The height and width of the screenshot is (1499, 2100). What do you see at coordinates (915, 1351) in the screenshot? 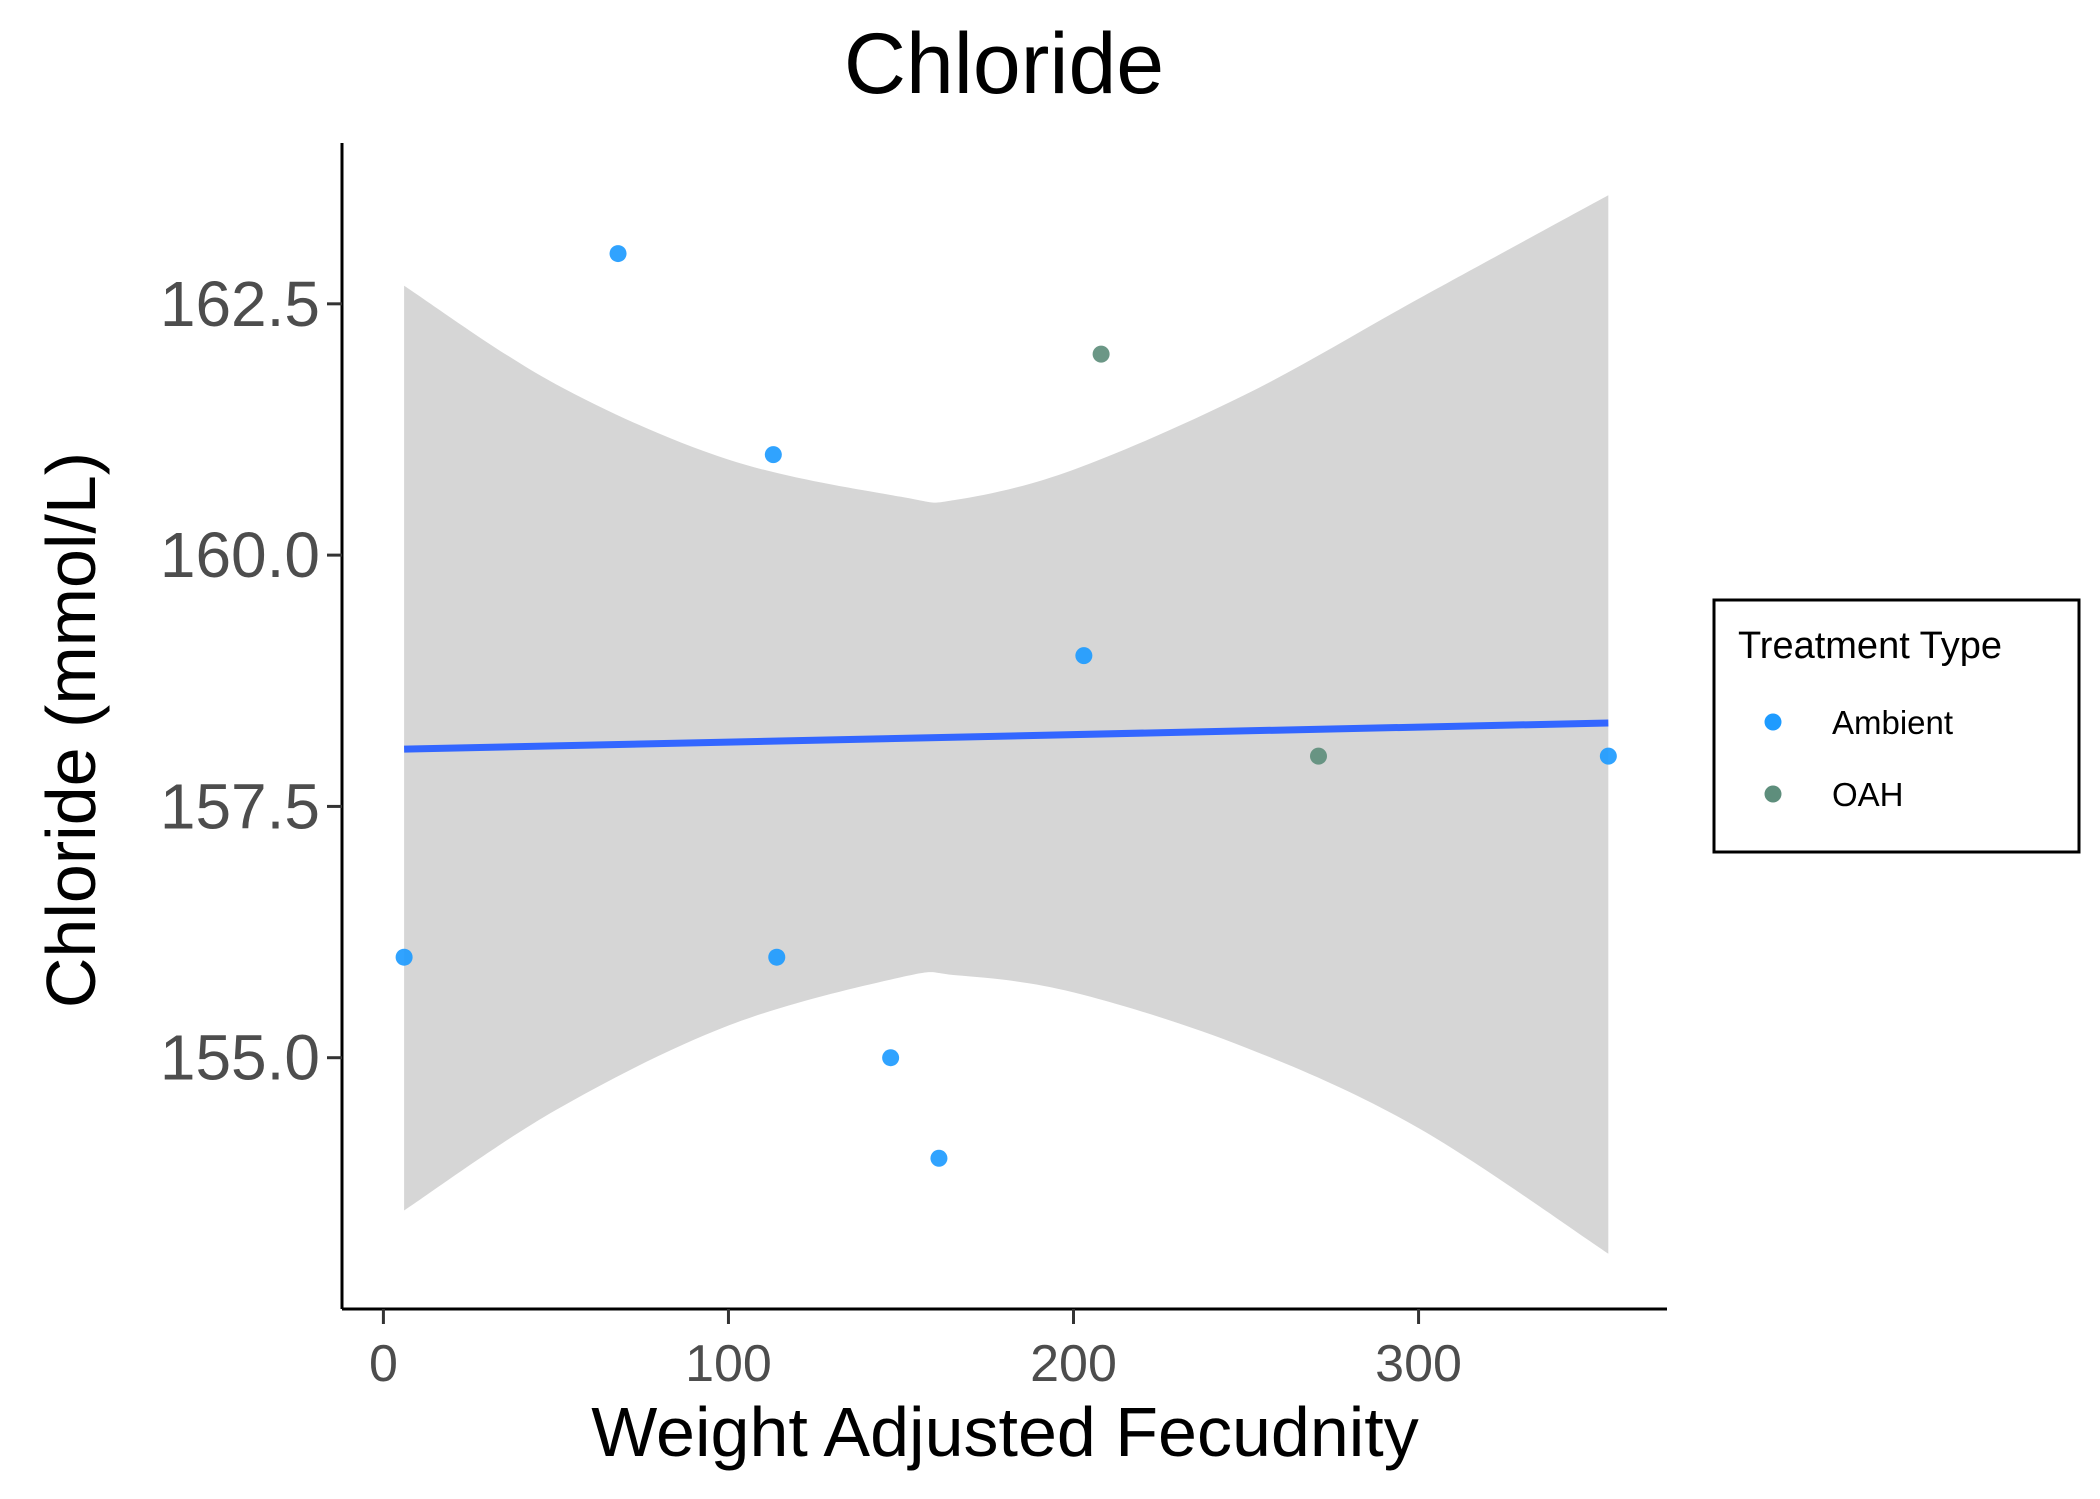
I see `x-axis-ticks: 0 100 200 300` at bounding box center [915, 1351].